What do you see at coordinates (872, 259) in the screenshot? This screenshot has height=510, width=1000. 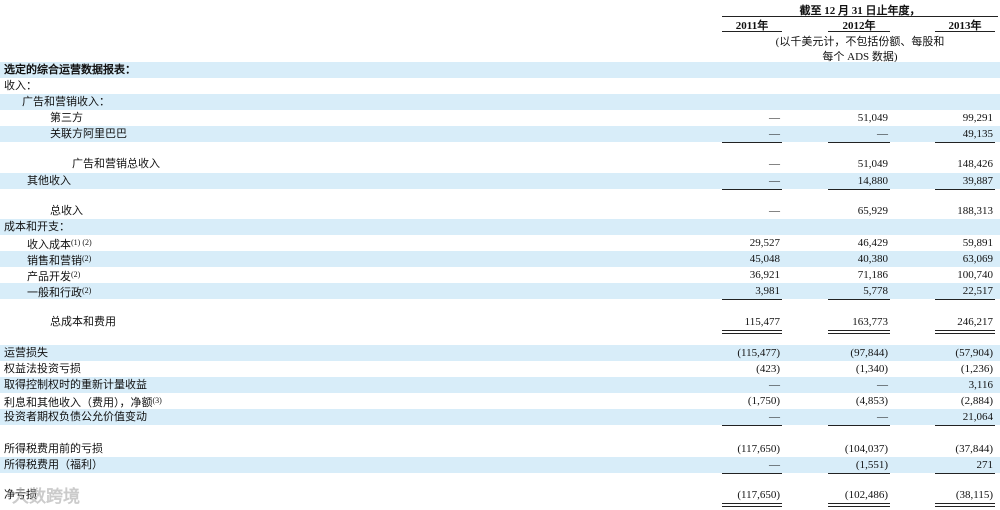 I see `cell-value: 40,380` at bounding box center [872, 259].